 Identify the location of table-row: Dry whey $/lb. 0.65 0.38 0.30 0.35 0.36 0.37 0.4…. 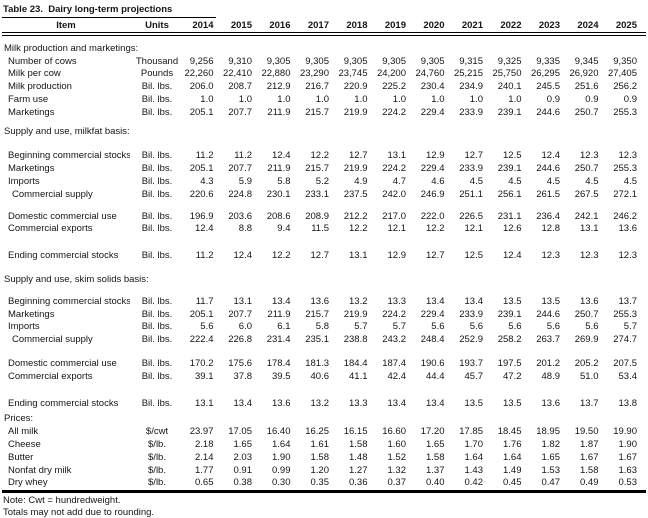
(324, 483).